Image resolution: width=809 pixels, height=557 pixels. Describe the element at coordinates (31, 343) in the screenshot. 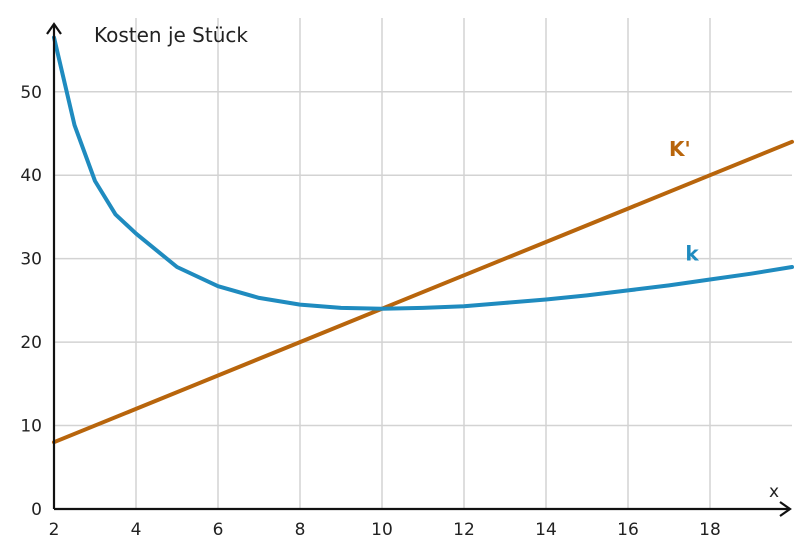

I see `y-tick-label: 20` at that location.